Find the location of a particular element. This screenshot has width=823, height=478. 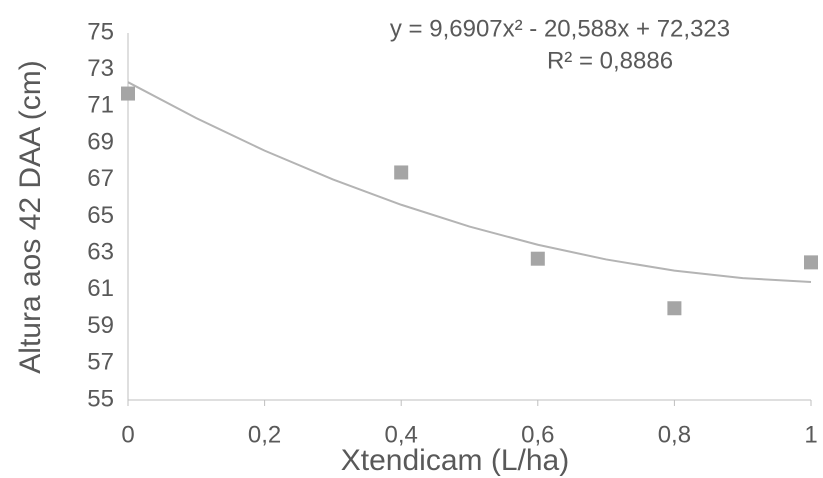

x-tick-label: 0,8 is located at coordinates (674, 434).